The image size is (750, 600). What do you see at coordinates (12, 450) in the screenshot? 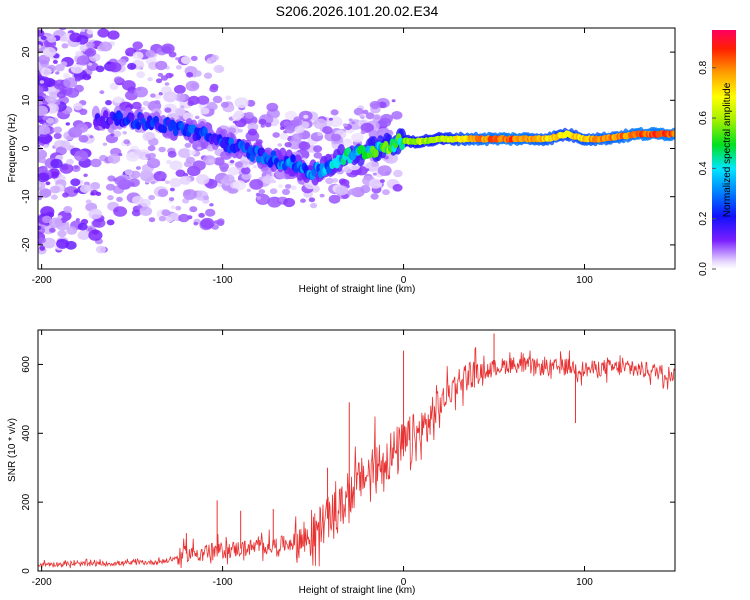
I see `snr-y-label: SNR (10 * v/v)` at bounding box center [12, 450].